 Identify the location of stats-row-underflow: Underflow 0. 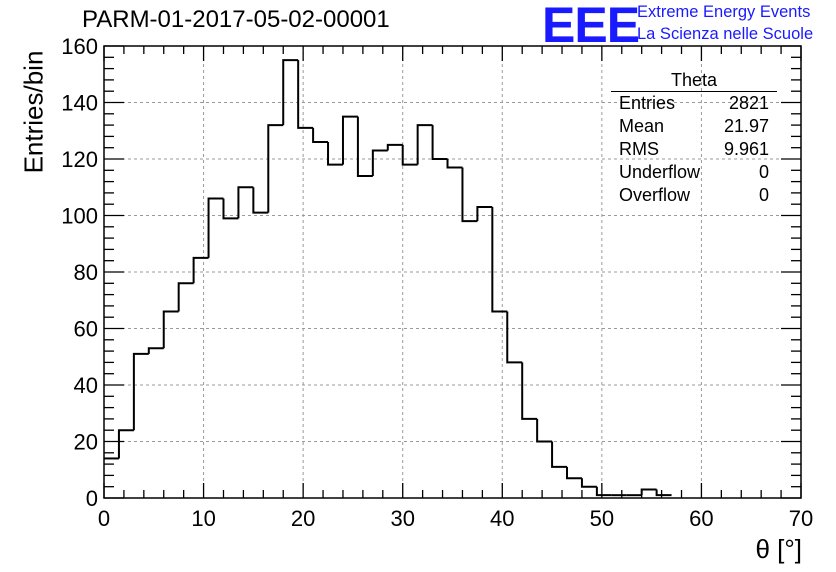
(694, 172).